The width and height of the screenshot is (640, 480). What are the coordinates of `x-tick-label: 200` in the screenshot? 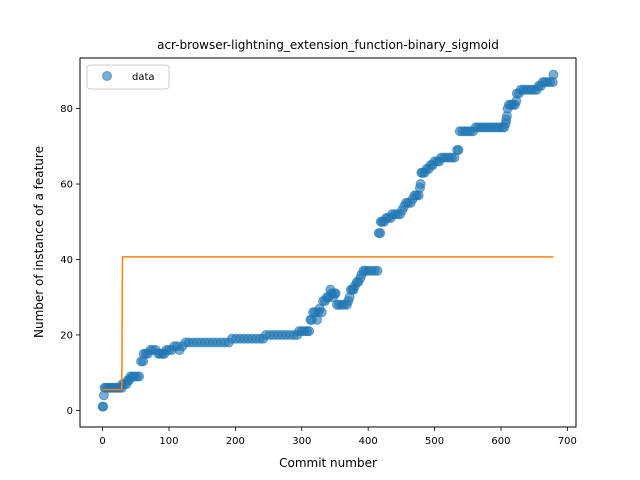 It's located at (235, 441).